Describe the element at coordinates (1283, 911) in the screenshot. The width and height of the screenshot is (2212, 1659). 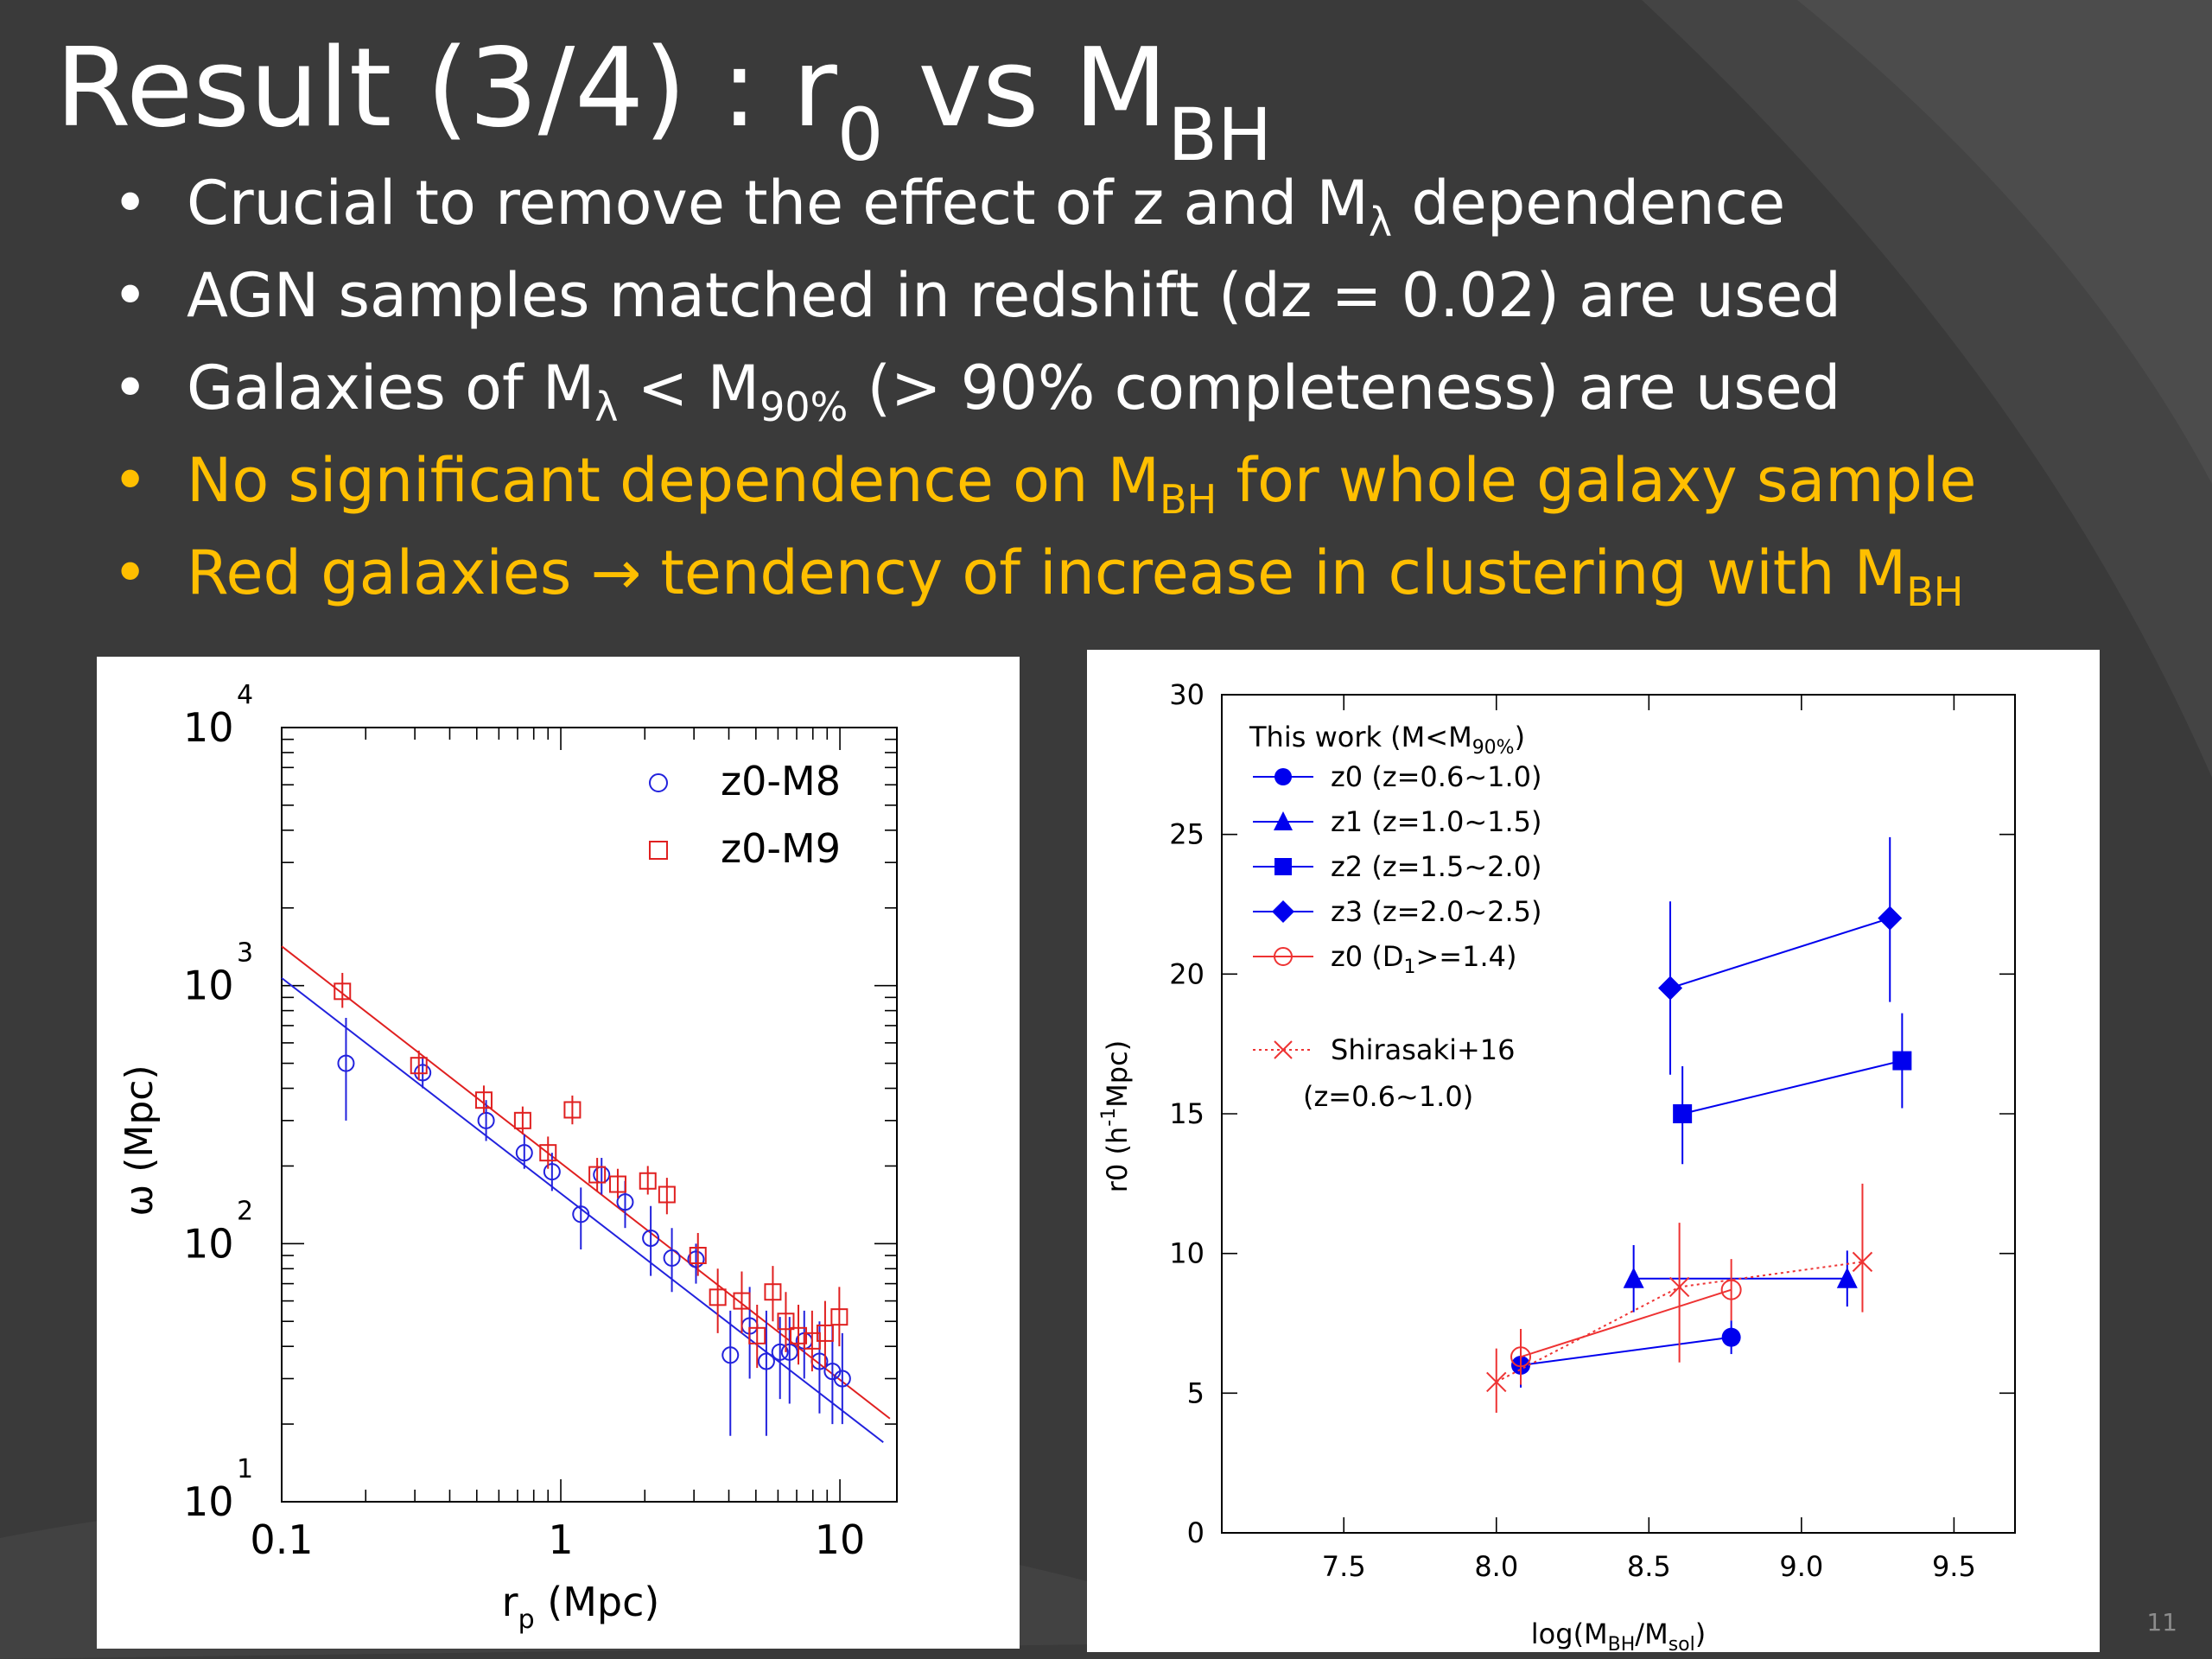
I see `legend-marker-diamond` at that location.